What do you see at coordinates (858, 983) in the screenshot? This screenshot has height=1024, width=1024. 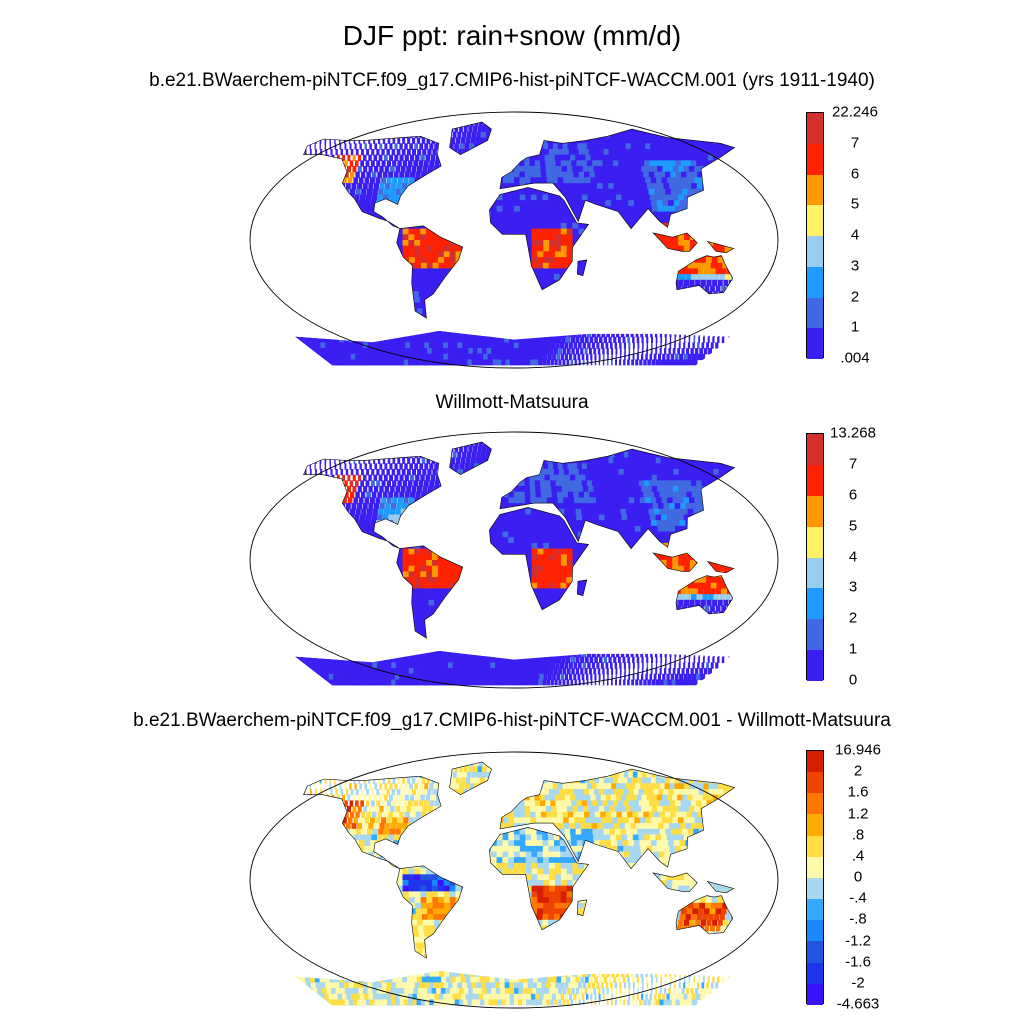 I see `colorbar-label: -2` at bounding box center [858, 983].